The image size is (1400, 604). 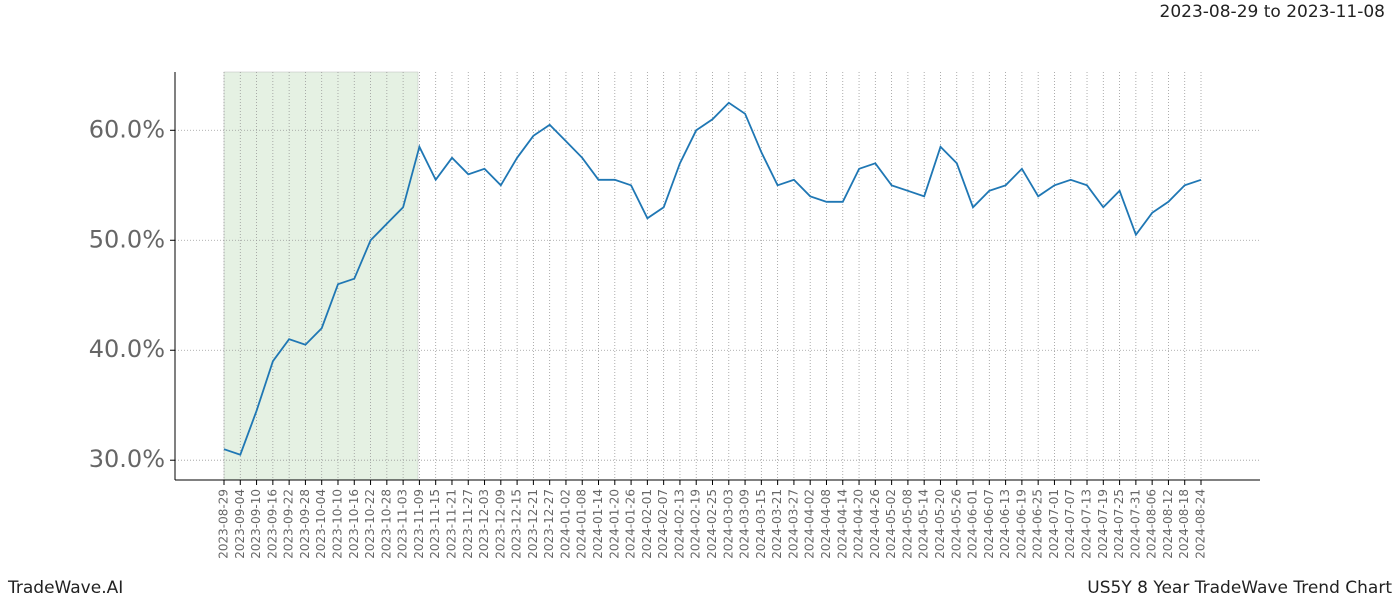 What do you see at coordinates (1184, 524) in the screenshot?
I see `x-tick-label: 2024-08-18` at bounding box center [1184, 524].